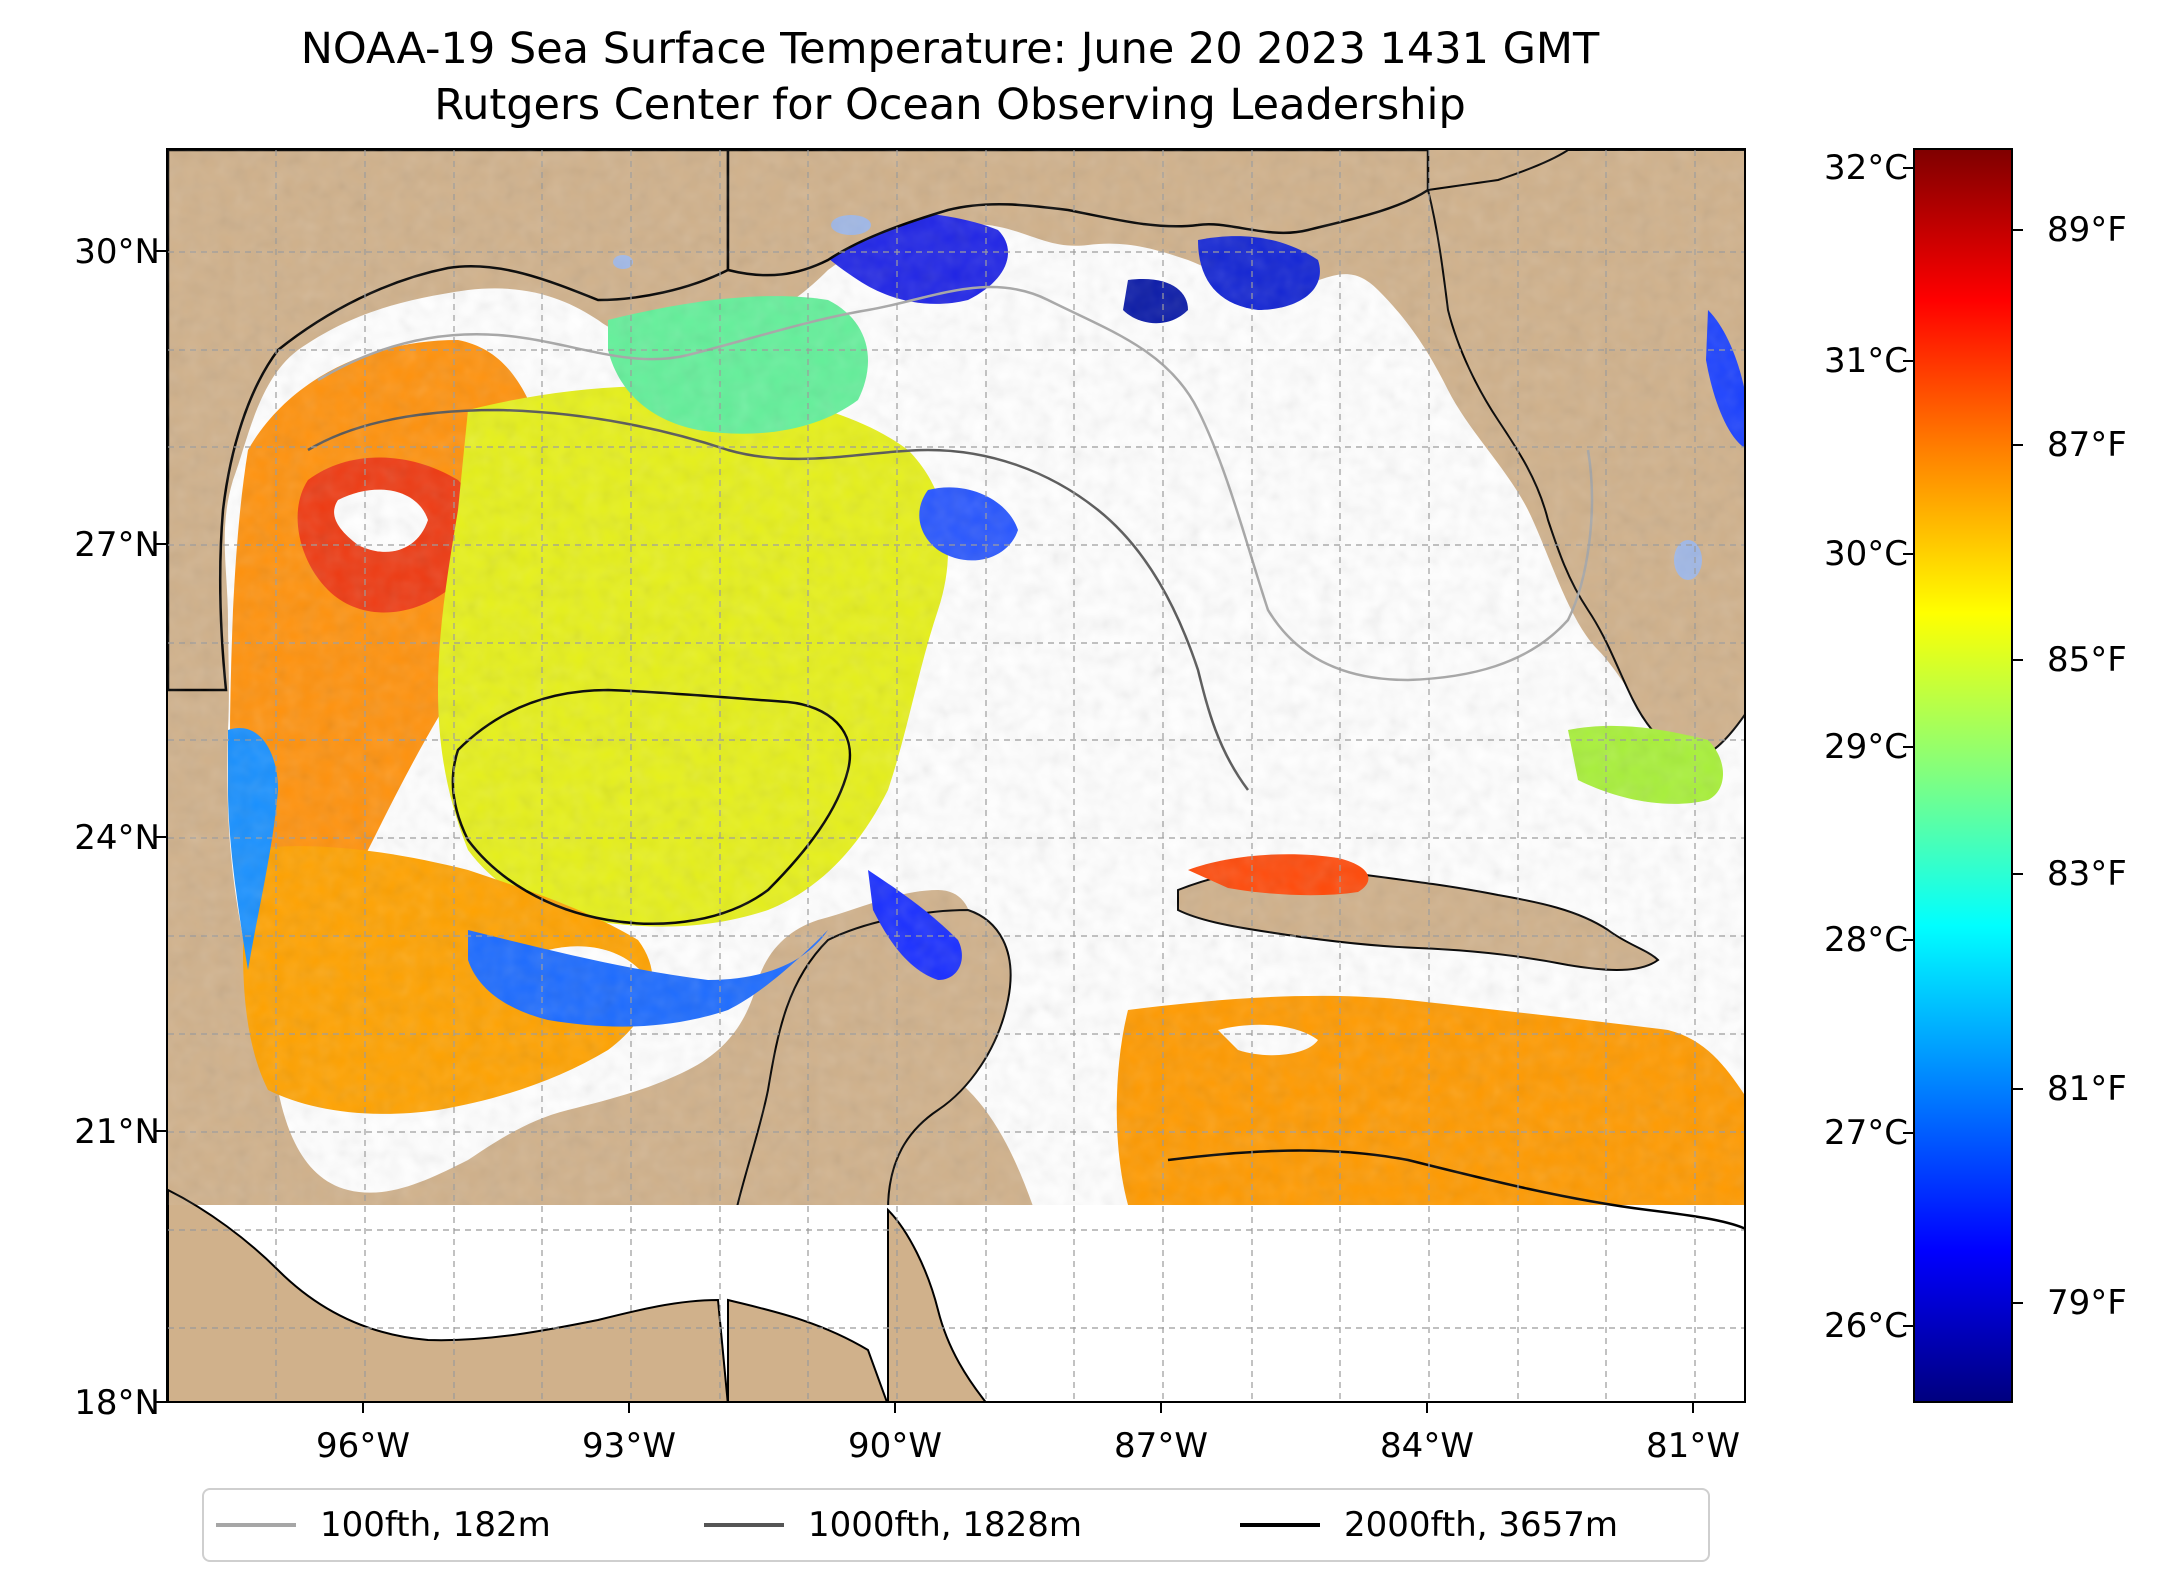 Image resolution: width=2160 pixels, height=1582 pixels. Describe the element at coordinates (1865, 168) in the screenshot. I see `colorbar-label-32c: 32°C` at that location.